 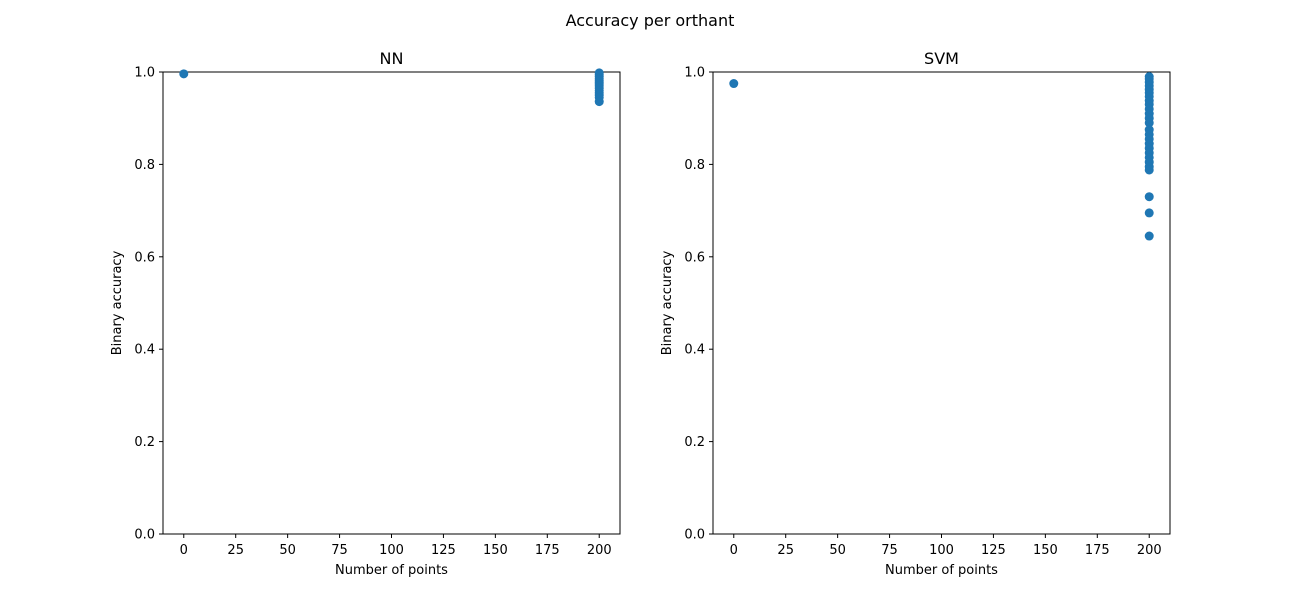 What do you see at coordinates (495, 550) in the screenshot?
I see `nn-x-tick-label: 150` at bounding box center [495, 550].